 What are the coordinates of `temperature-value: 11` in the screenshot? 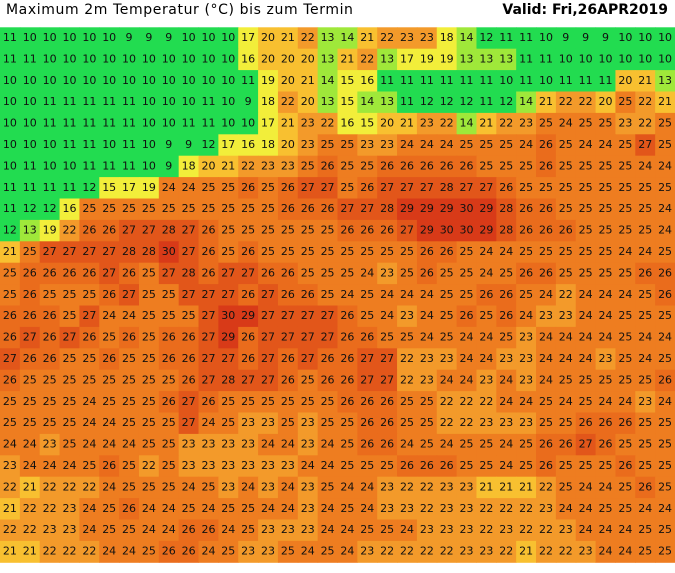 It's located at (407, 80).